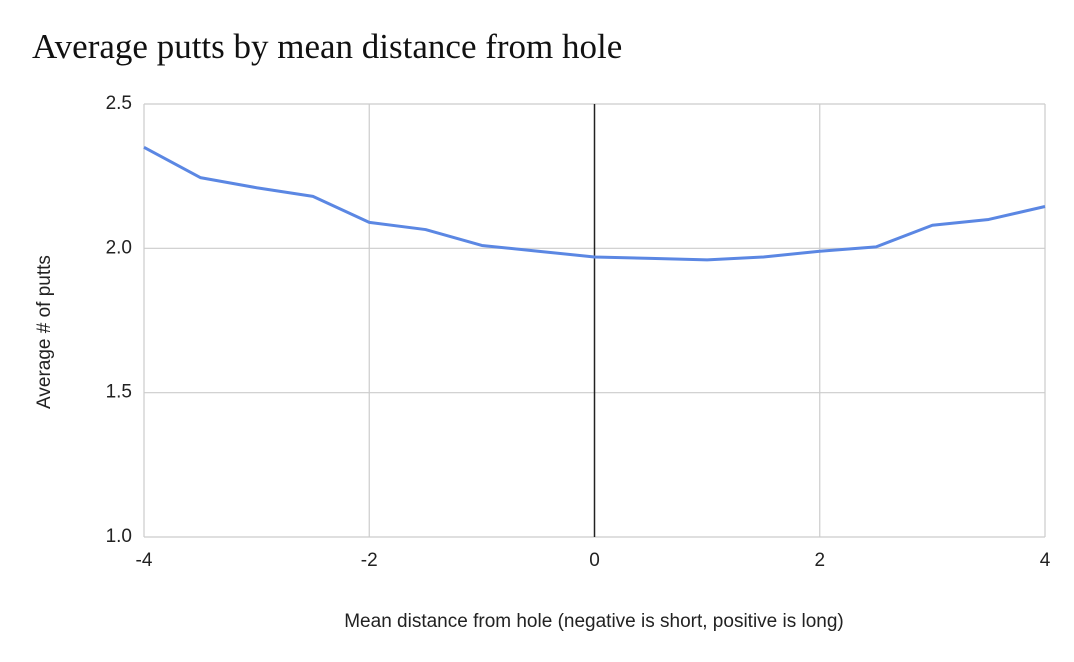 This screenshot has width=1074, height=662. What do you see at coordinates (819, 560) in the screenshot?
I see `x-tick-label: 2` at bounding box center [819, 560].